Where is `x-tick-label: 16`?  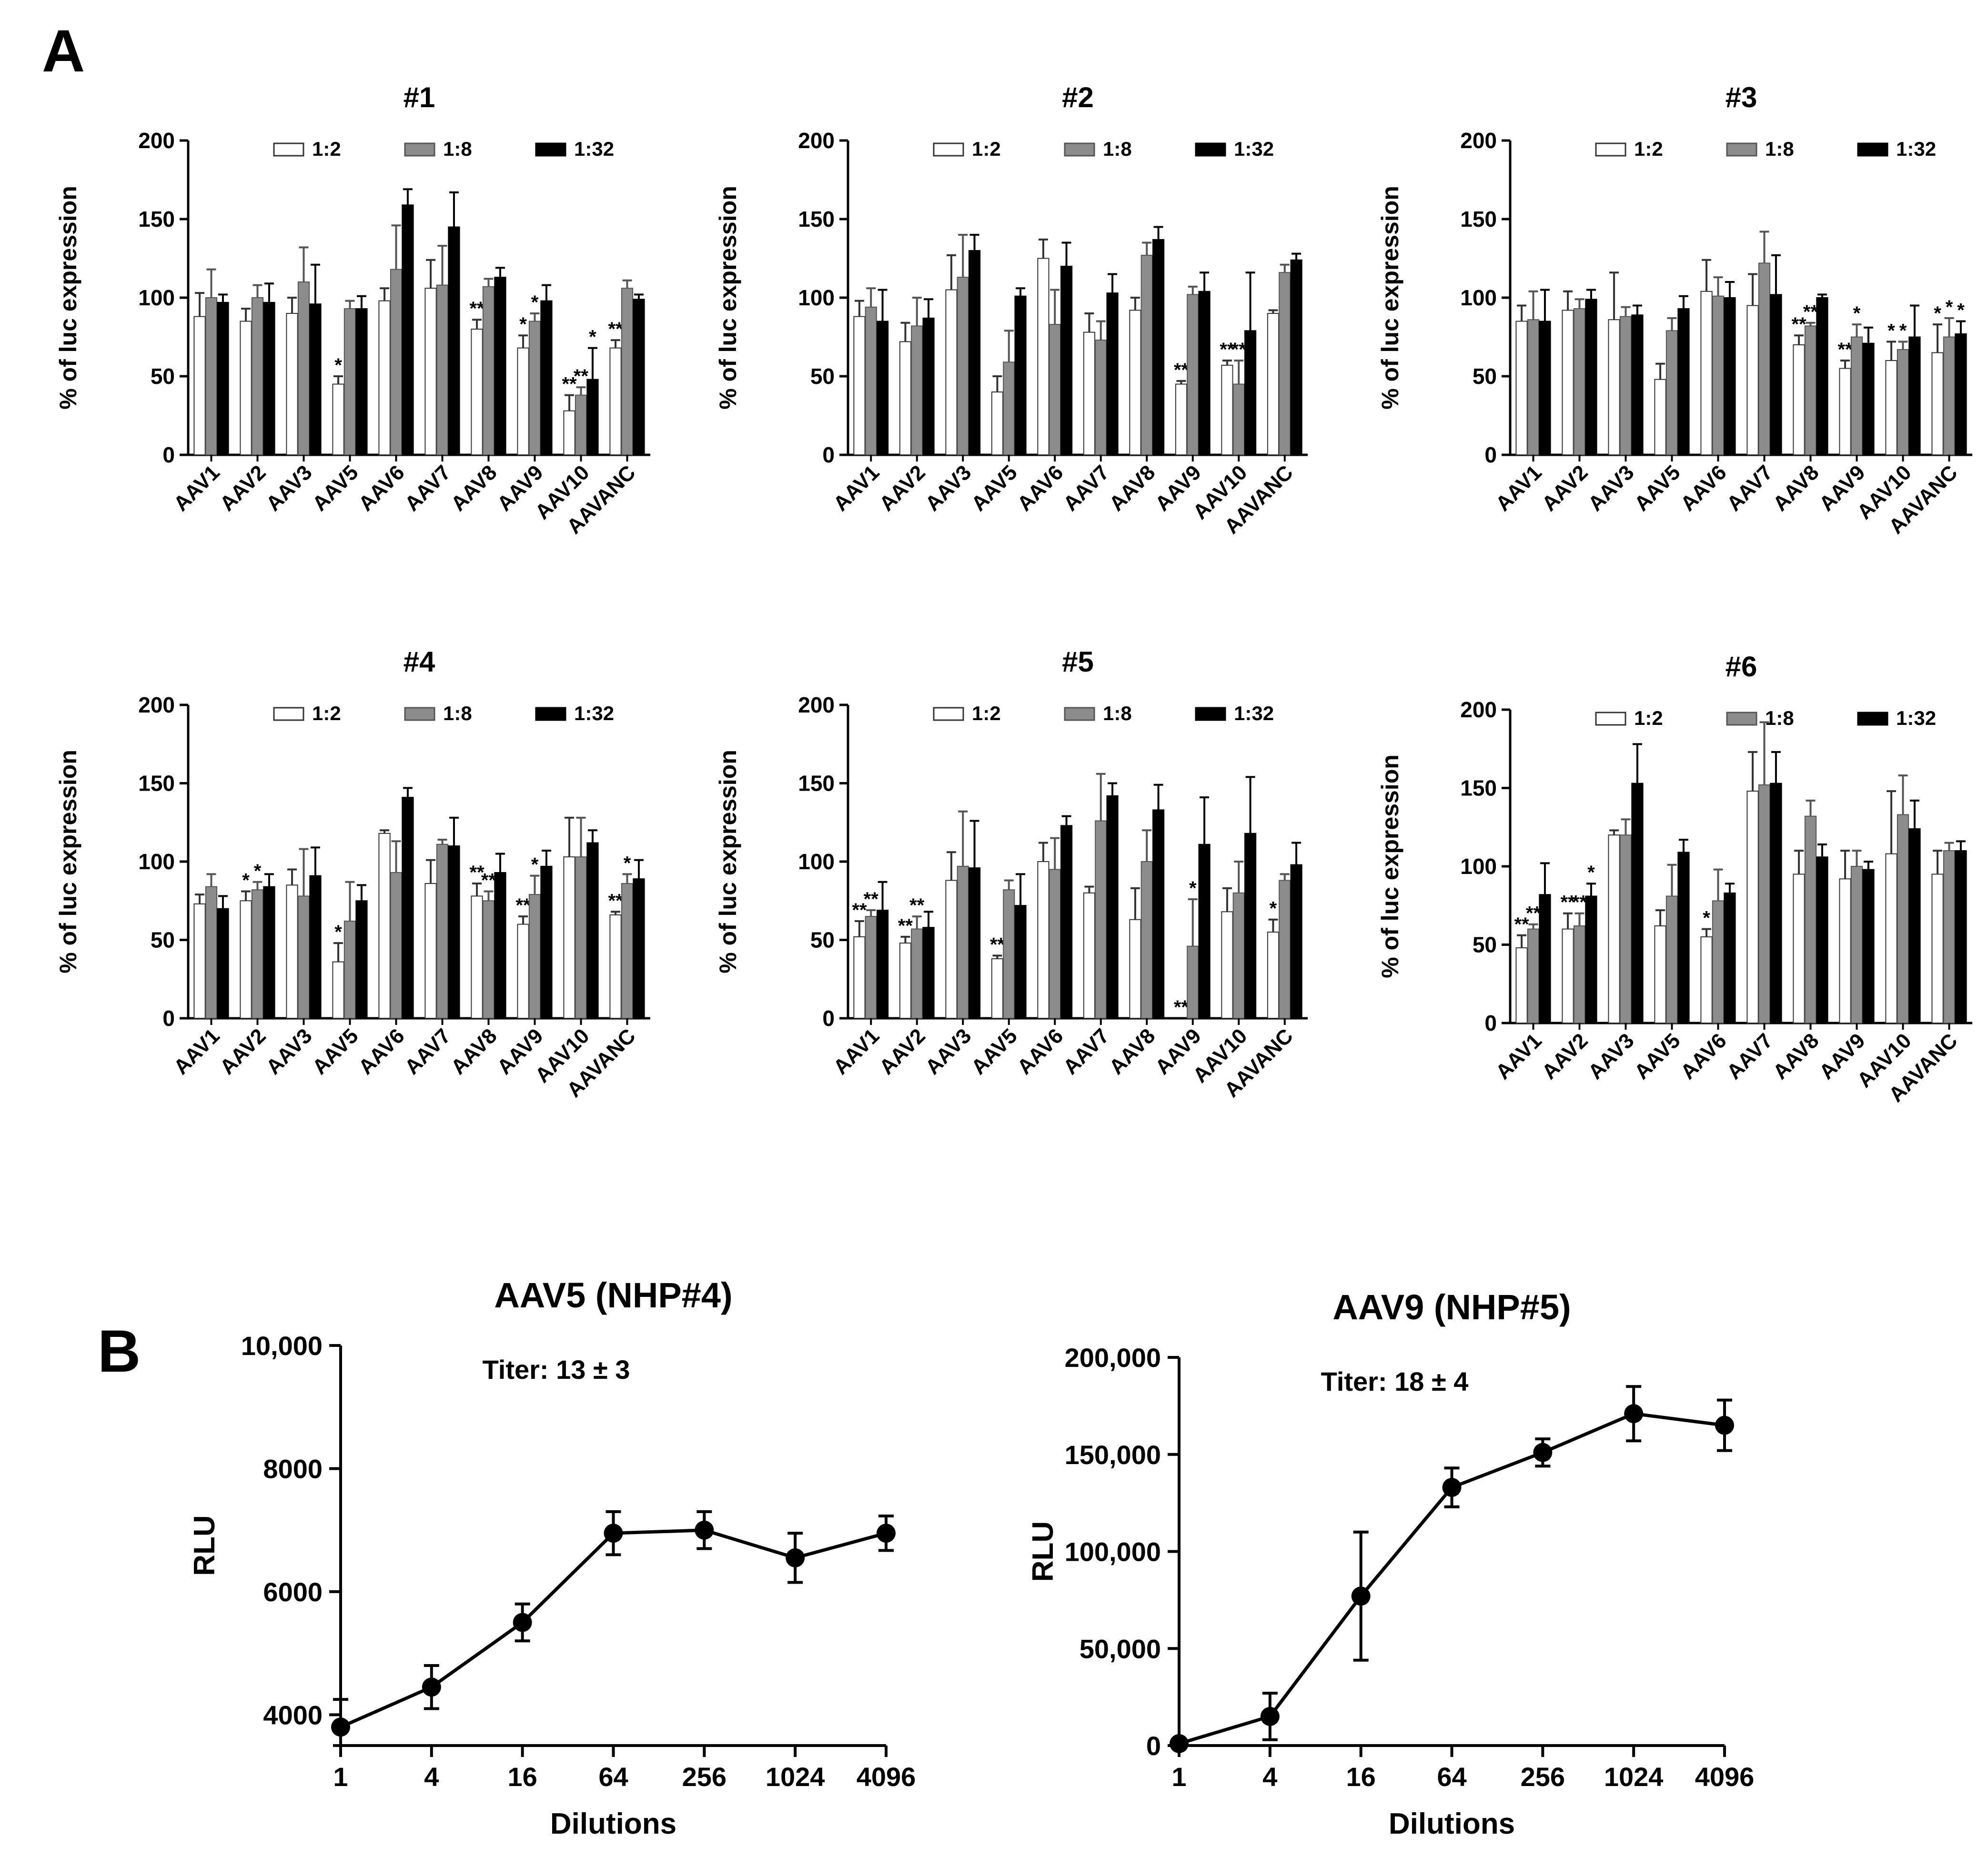
x-tick-label: 16 is located at coordinates (1361, 1777).